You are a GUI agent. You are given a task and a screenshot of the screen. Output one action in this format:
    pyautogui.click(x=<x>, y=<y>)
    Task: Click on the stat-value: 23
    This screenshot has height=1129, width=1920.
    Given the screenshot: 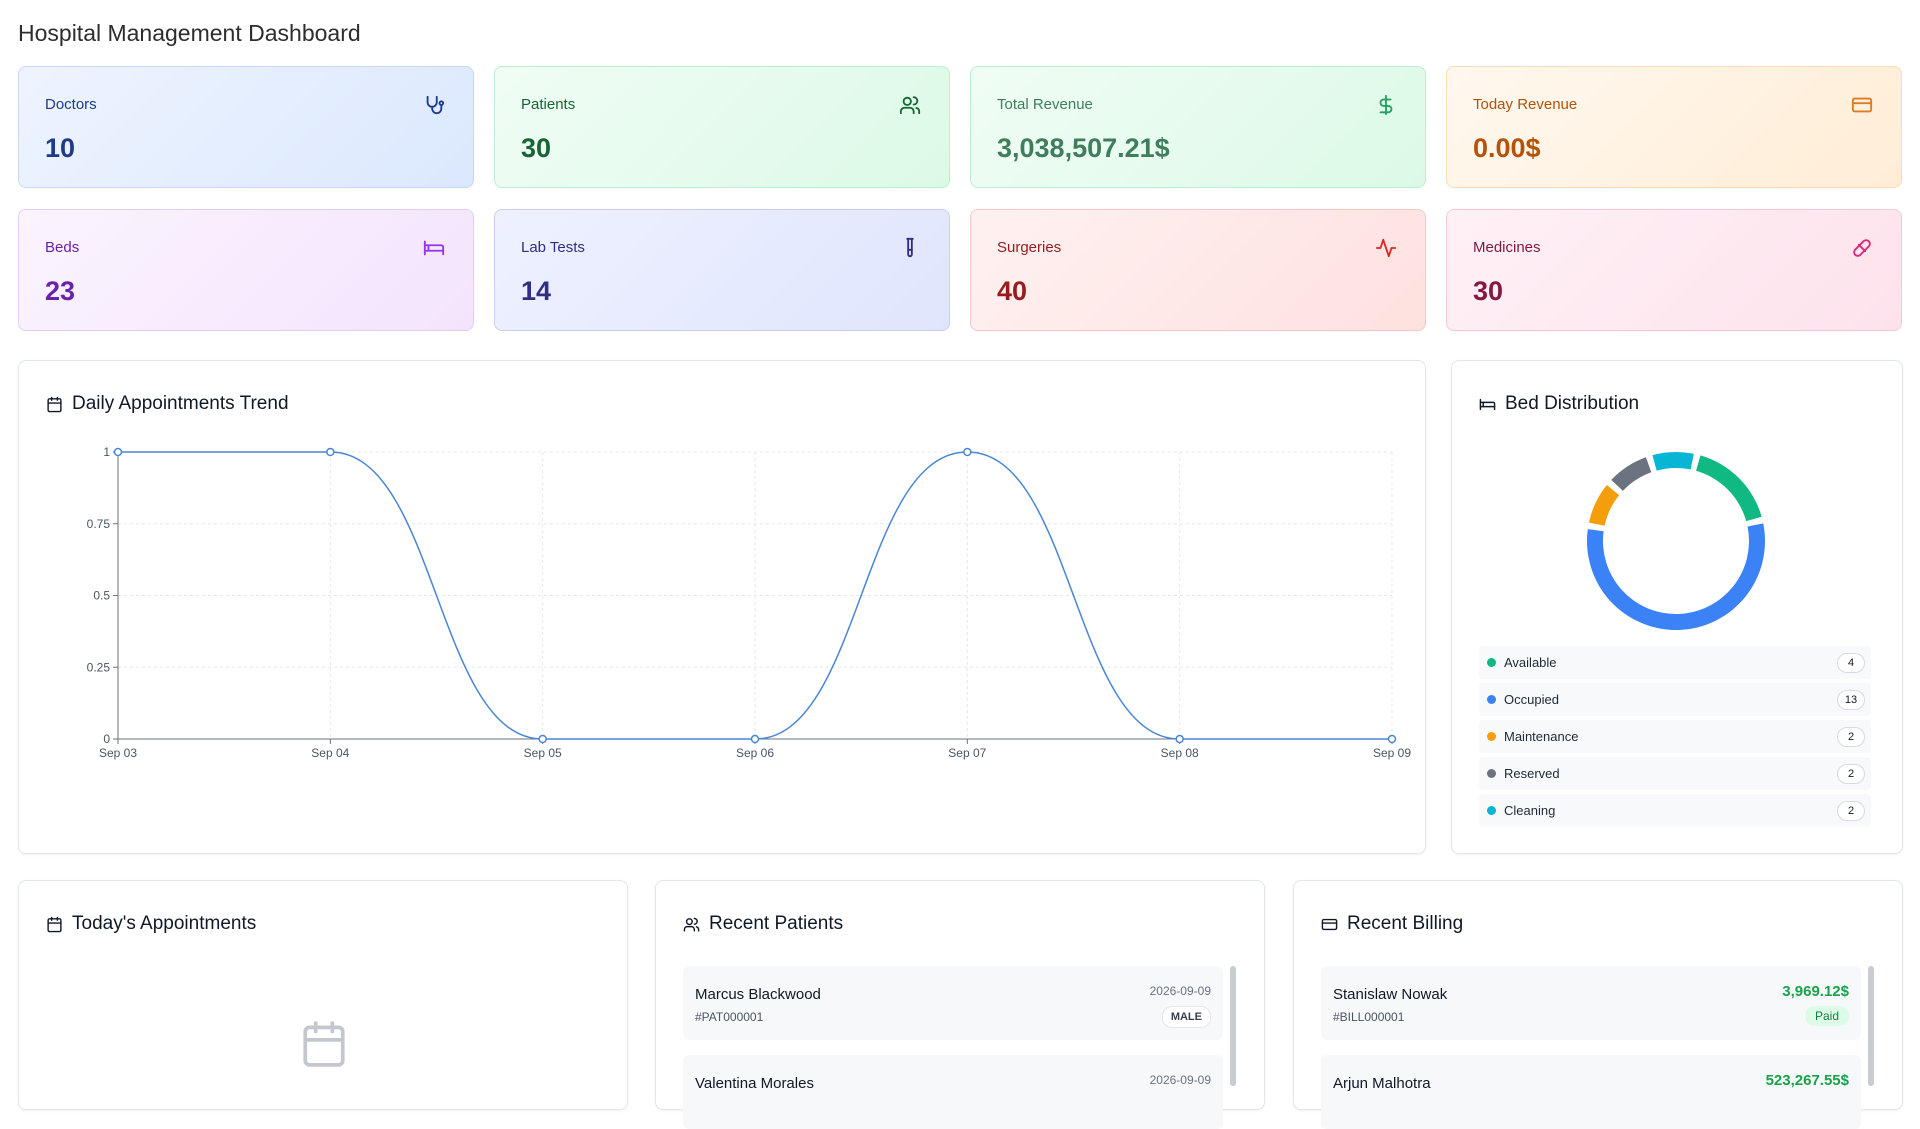 What is the action you would take?
    pyautogui.click(x=60, y=291)
    